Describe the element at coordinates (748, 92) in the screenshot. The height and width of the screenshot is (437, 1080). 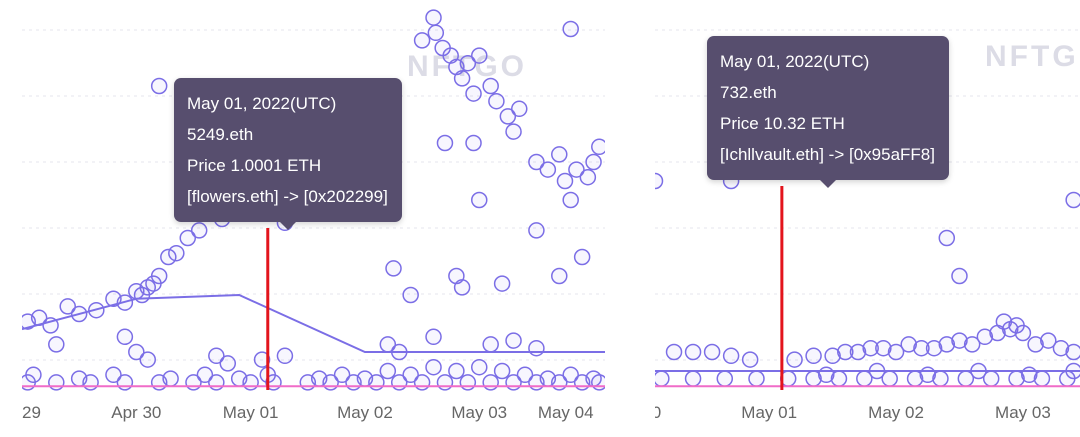
I see `tooltip-token: 732.eth` at that location.